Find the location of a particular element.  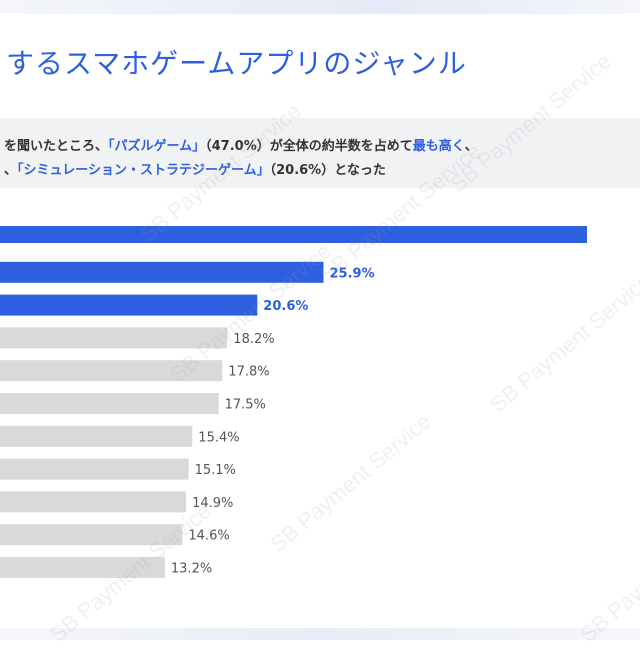

summary-segment: （47.0%）が全体の約半数を占めて is located at coordinates (309, 146).